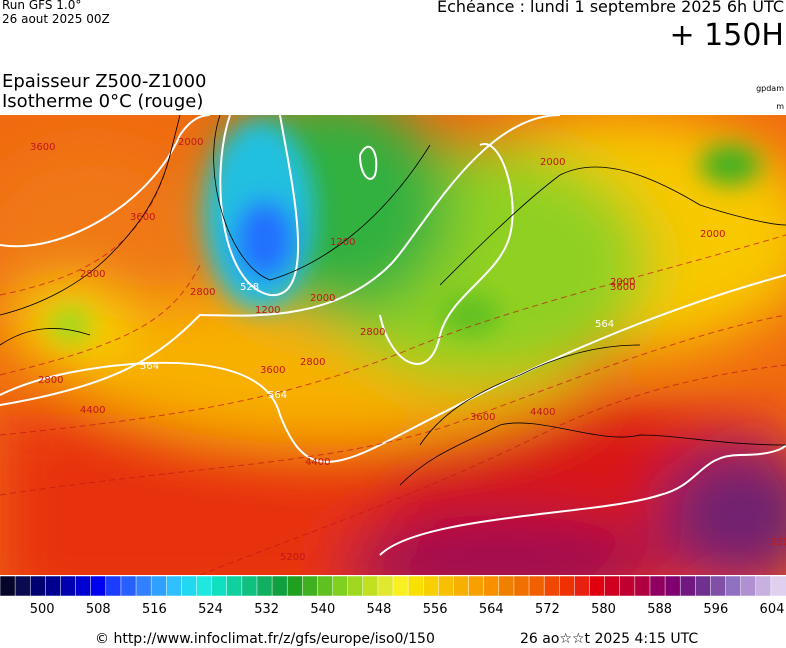  What do you see at coordinates (210, 609) in the screenshot?
I see `colorbar-tick-label: 524` at bounding box center [210, 609].